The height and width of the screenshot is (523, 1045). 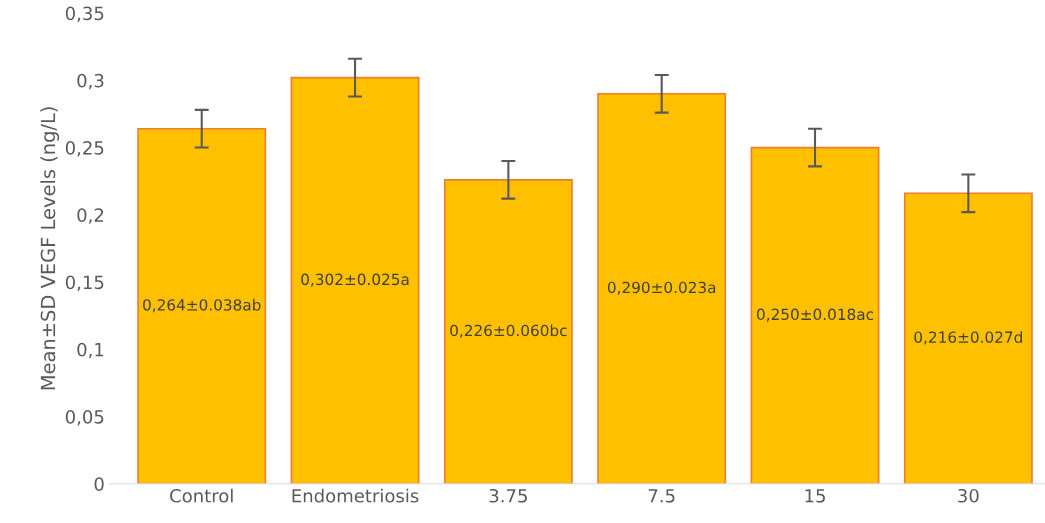 I want to click on data-label: 0,290±0.023a, so click(x=661, y=288).